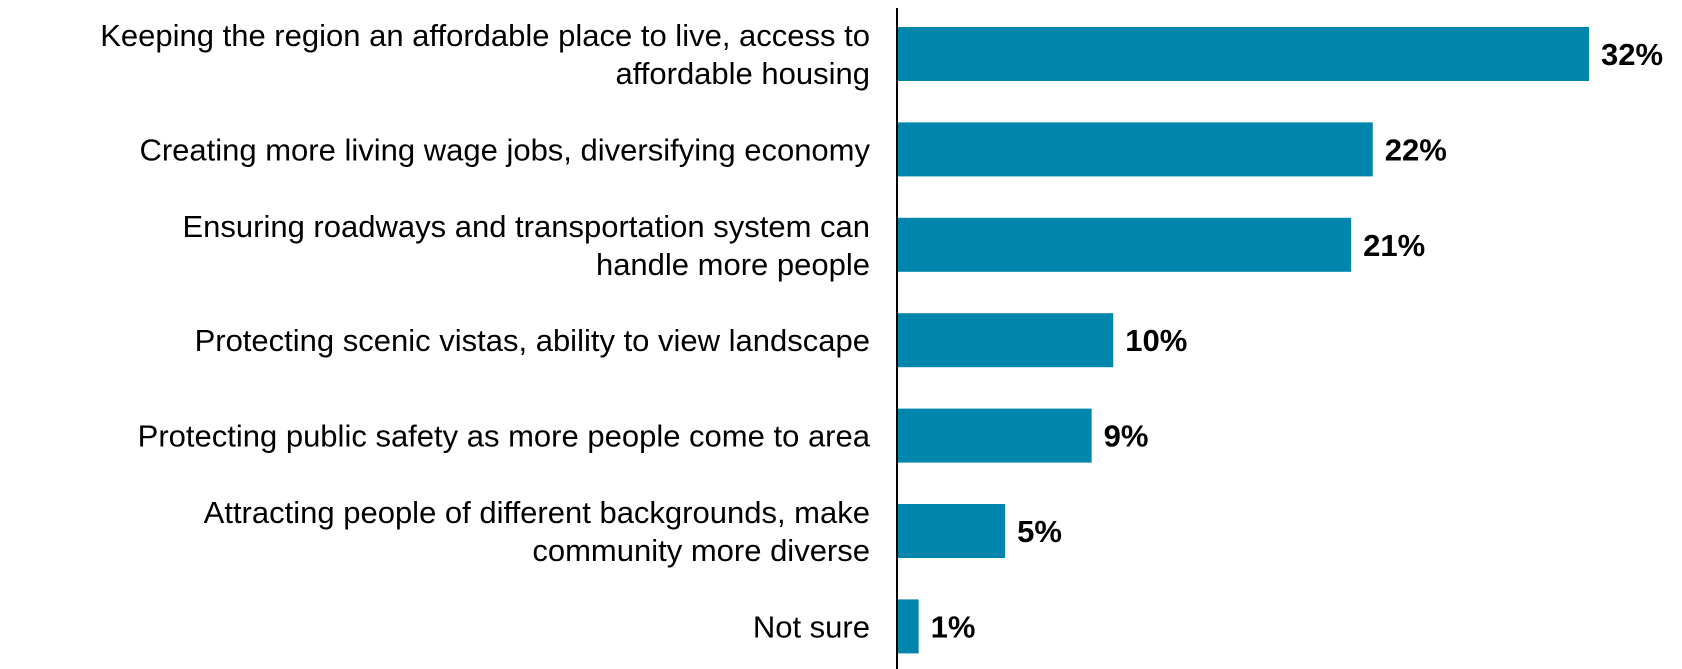 The width and height of the screenshot is (1682, 669). Describe the element at coordinates (1126, 436) in the screenshot. I see `value-label-5: 9%` at that location.